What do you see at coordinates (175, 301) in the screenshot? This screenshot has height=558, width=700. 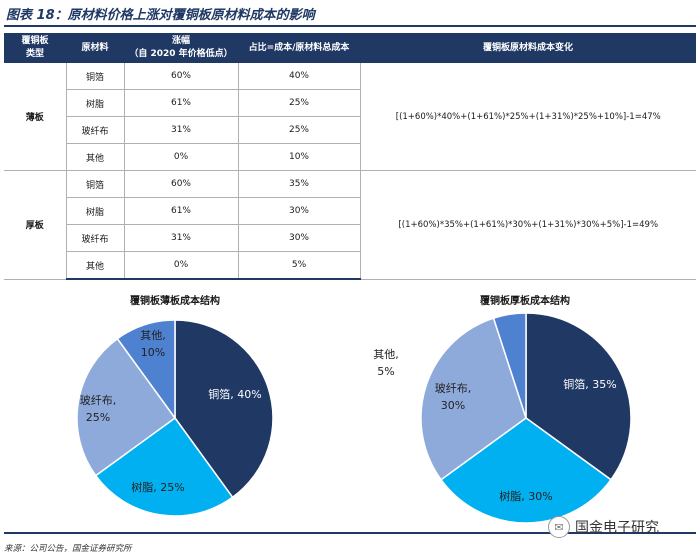 I see `pie-title-thin: 覆铜板薄板成本结构` at bounding box center [175, 301].